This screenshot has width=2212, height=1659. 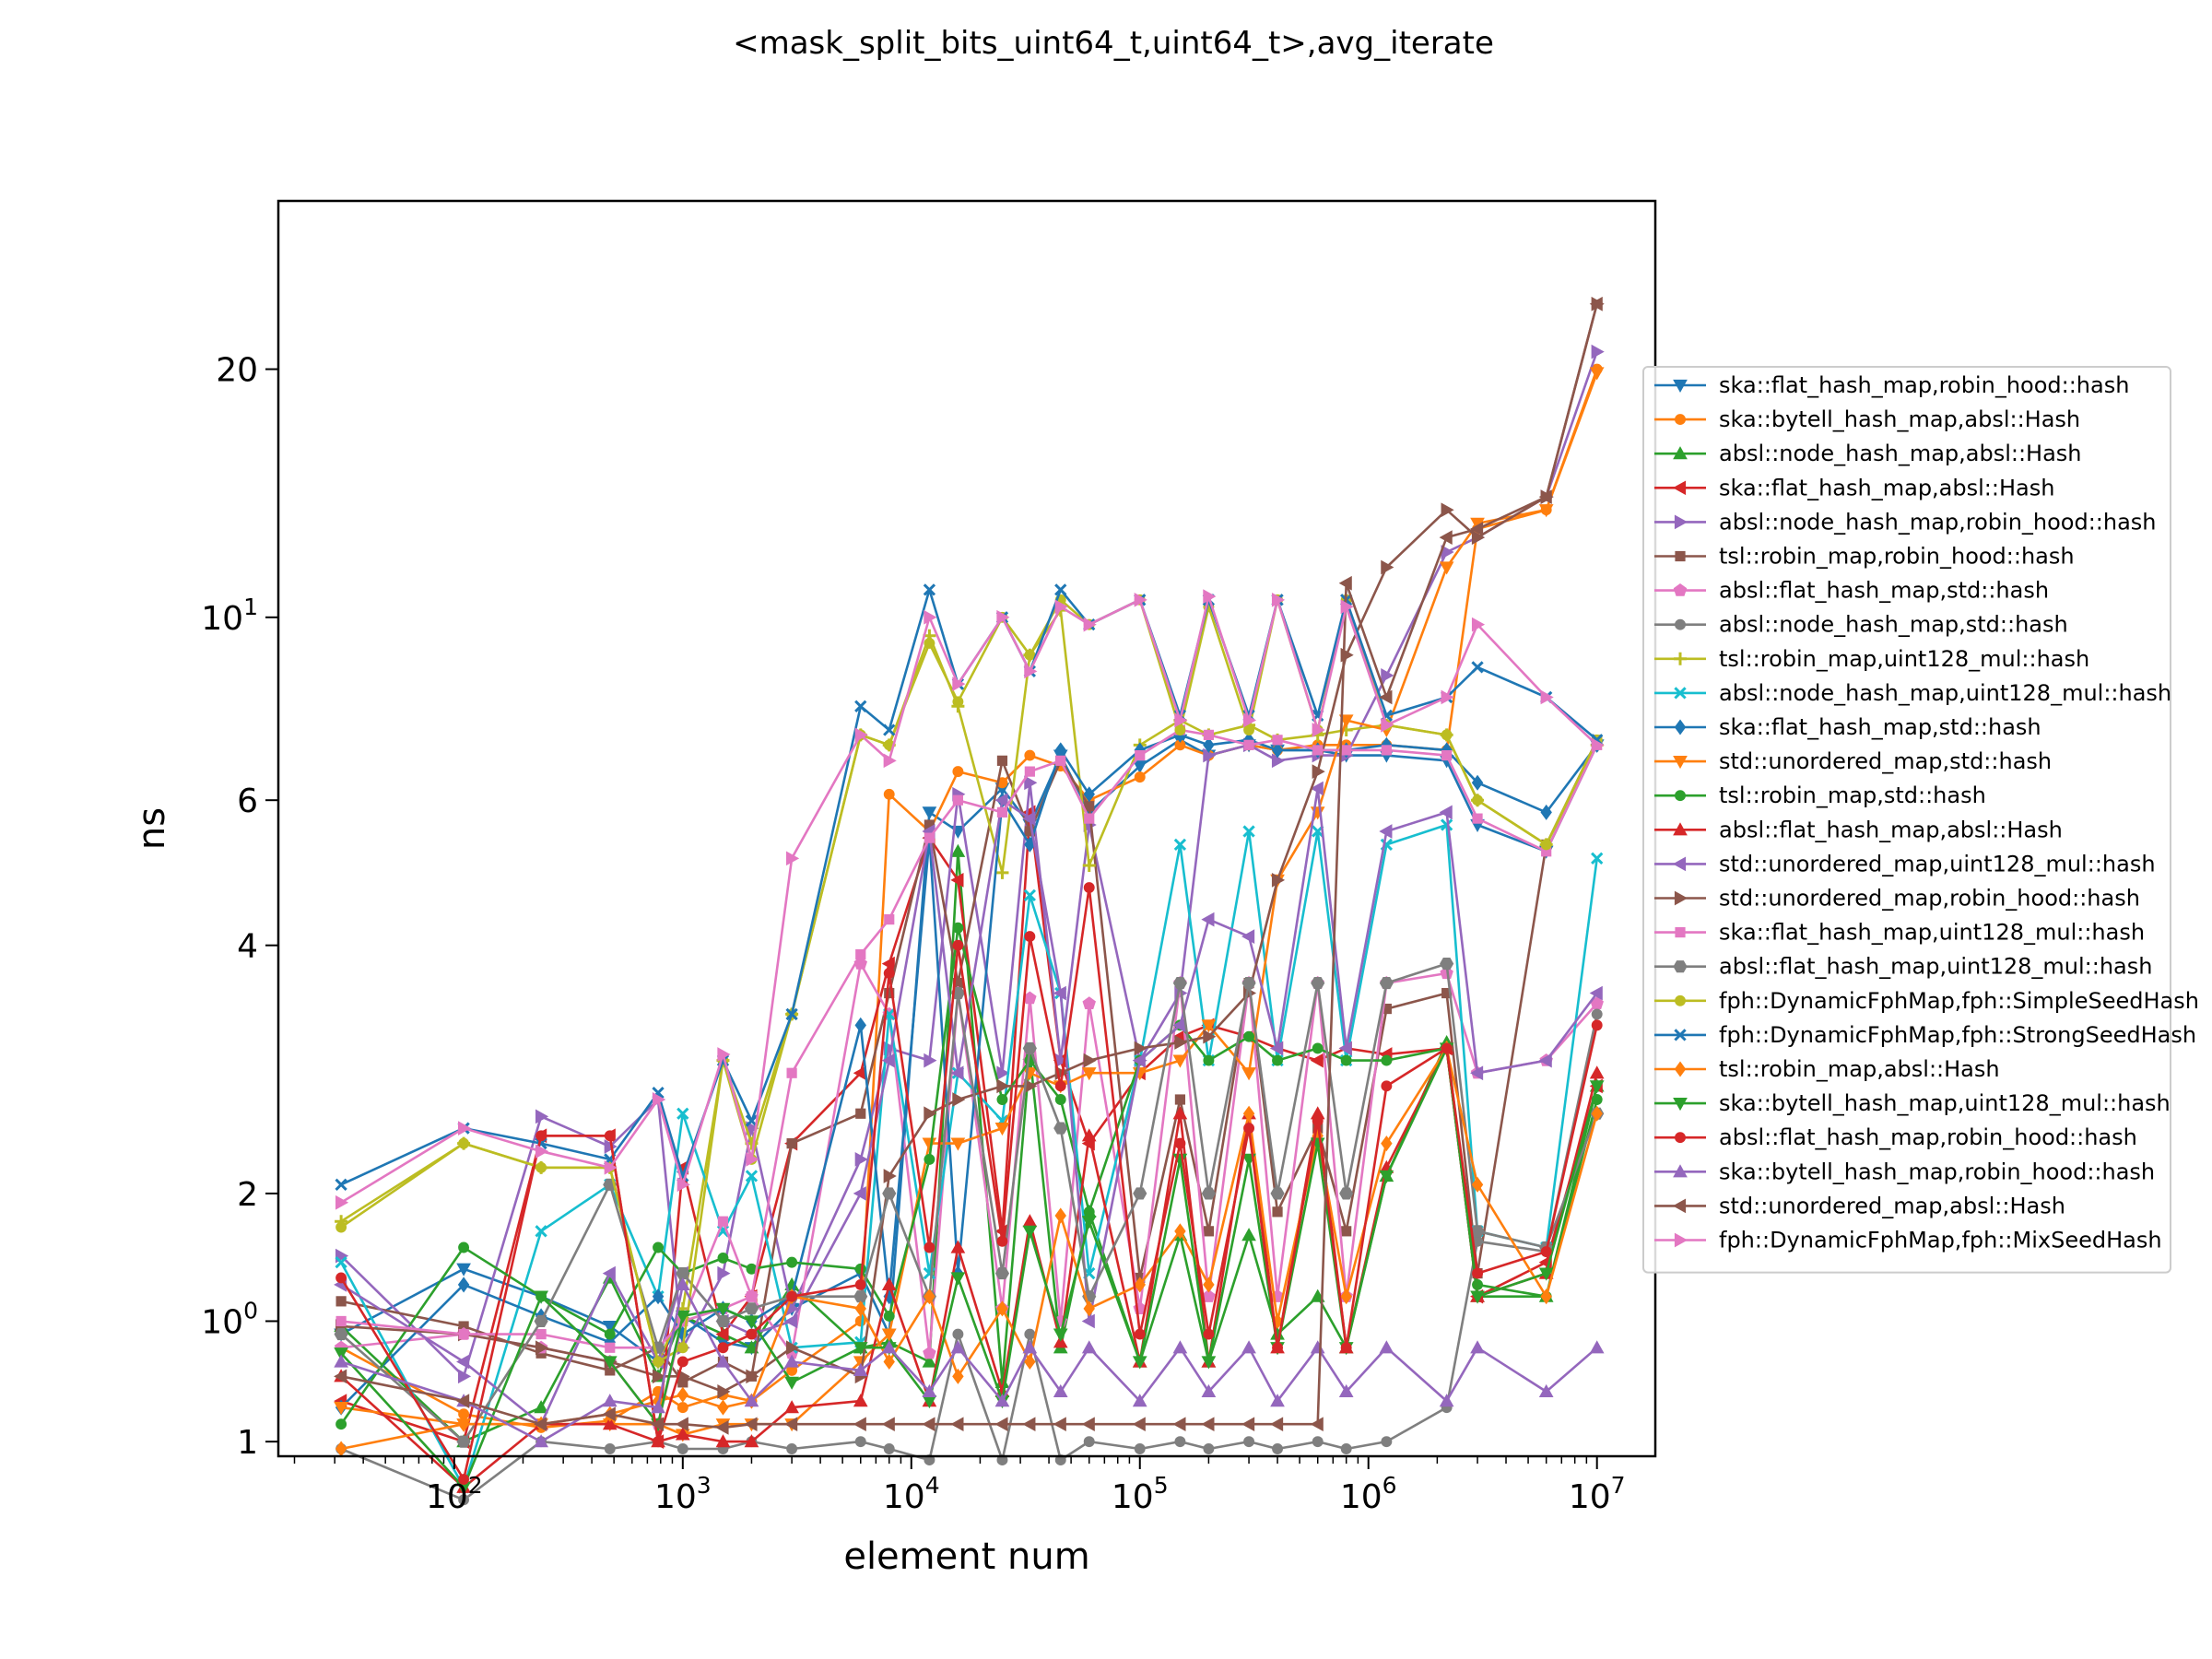 I want to click on x-tick-label: 10⁶, so click(x=1368, y=1494).